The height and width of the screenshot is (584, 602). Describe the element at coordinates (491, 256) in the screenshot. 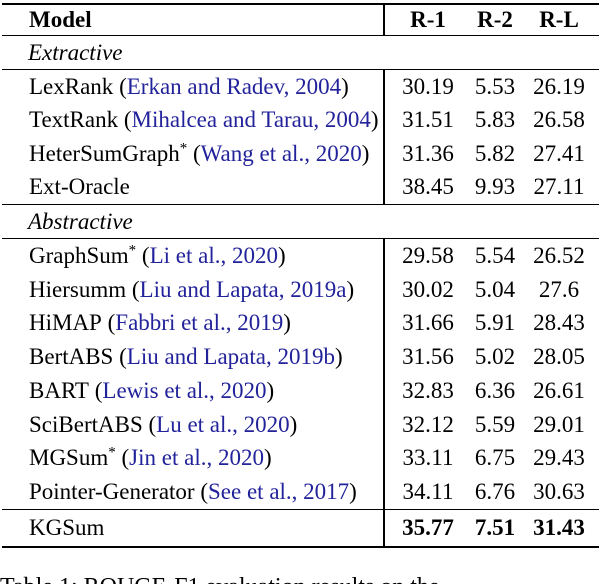

I see `metrics-group: 29.58 5.54 26.52` at that location.